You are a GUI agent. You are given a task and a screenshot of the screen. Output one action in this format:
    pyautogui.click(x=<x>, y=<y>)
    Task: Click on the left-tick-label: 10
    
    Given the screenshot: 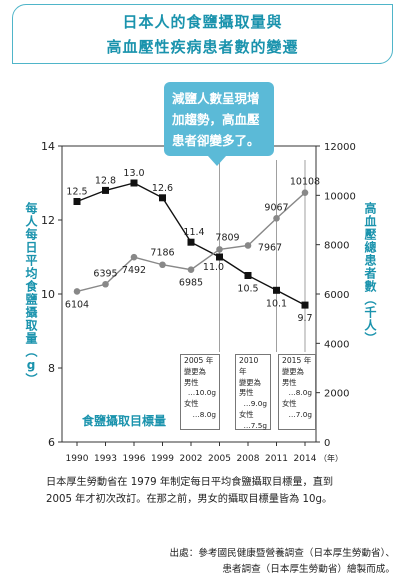 What is the action you would take?
    pyautogui.click(x=48, y=294)
    